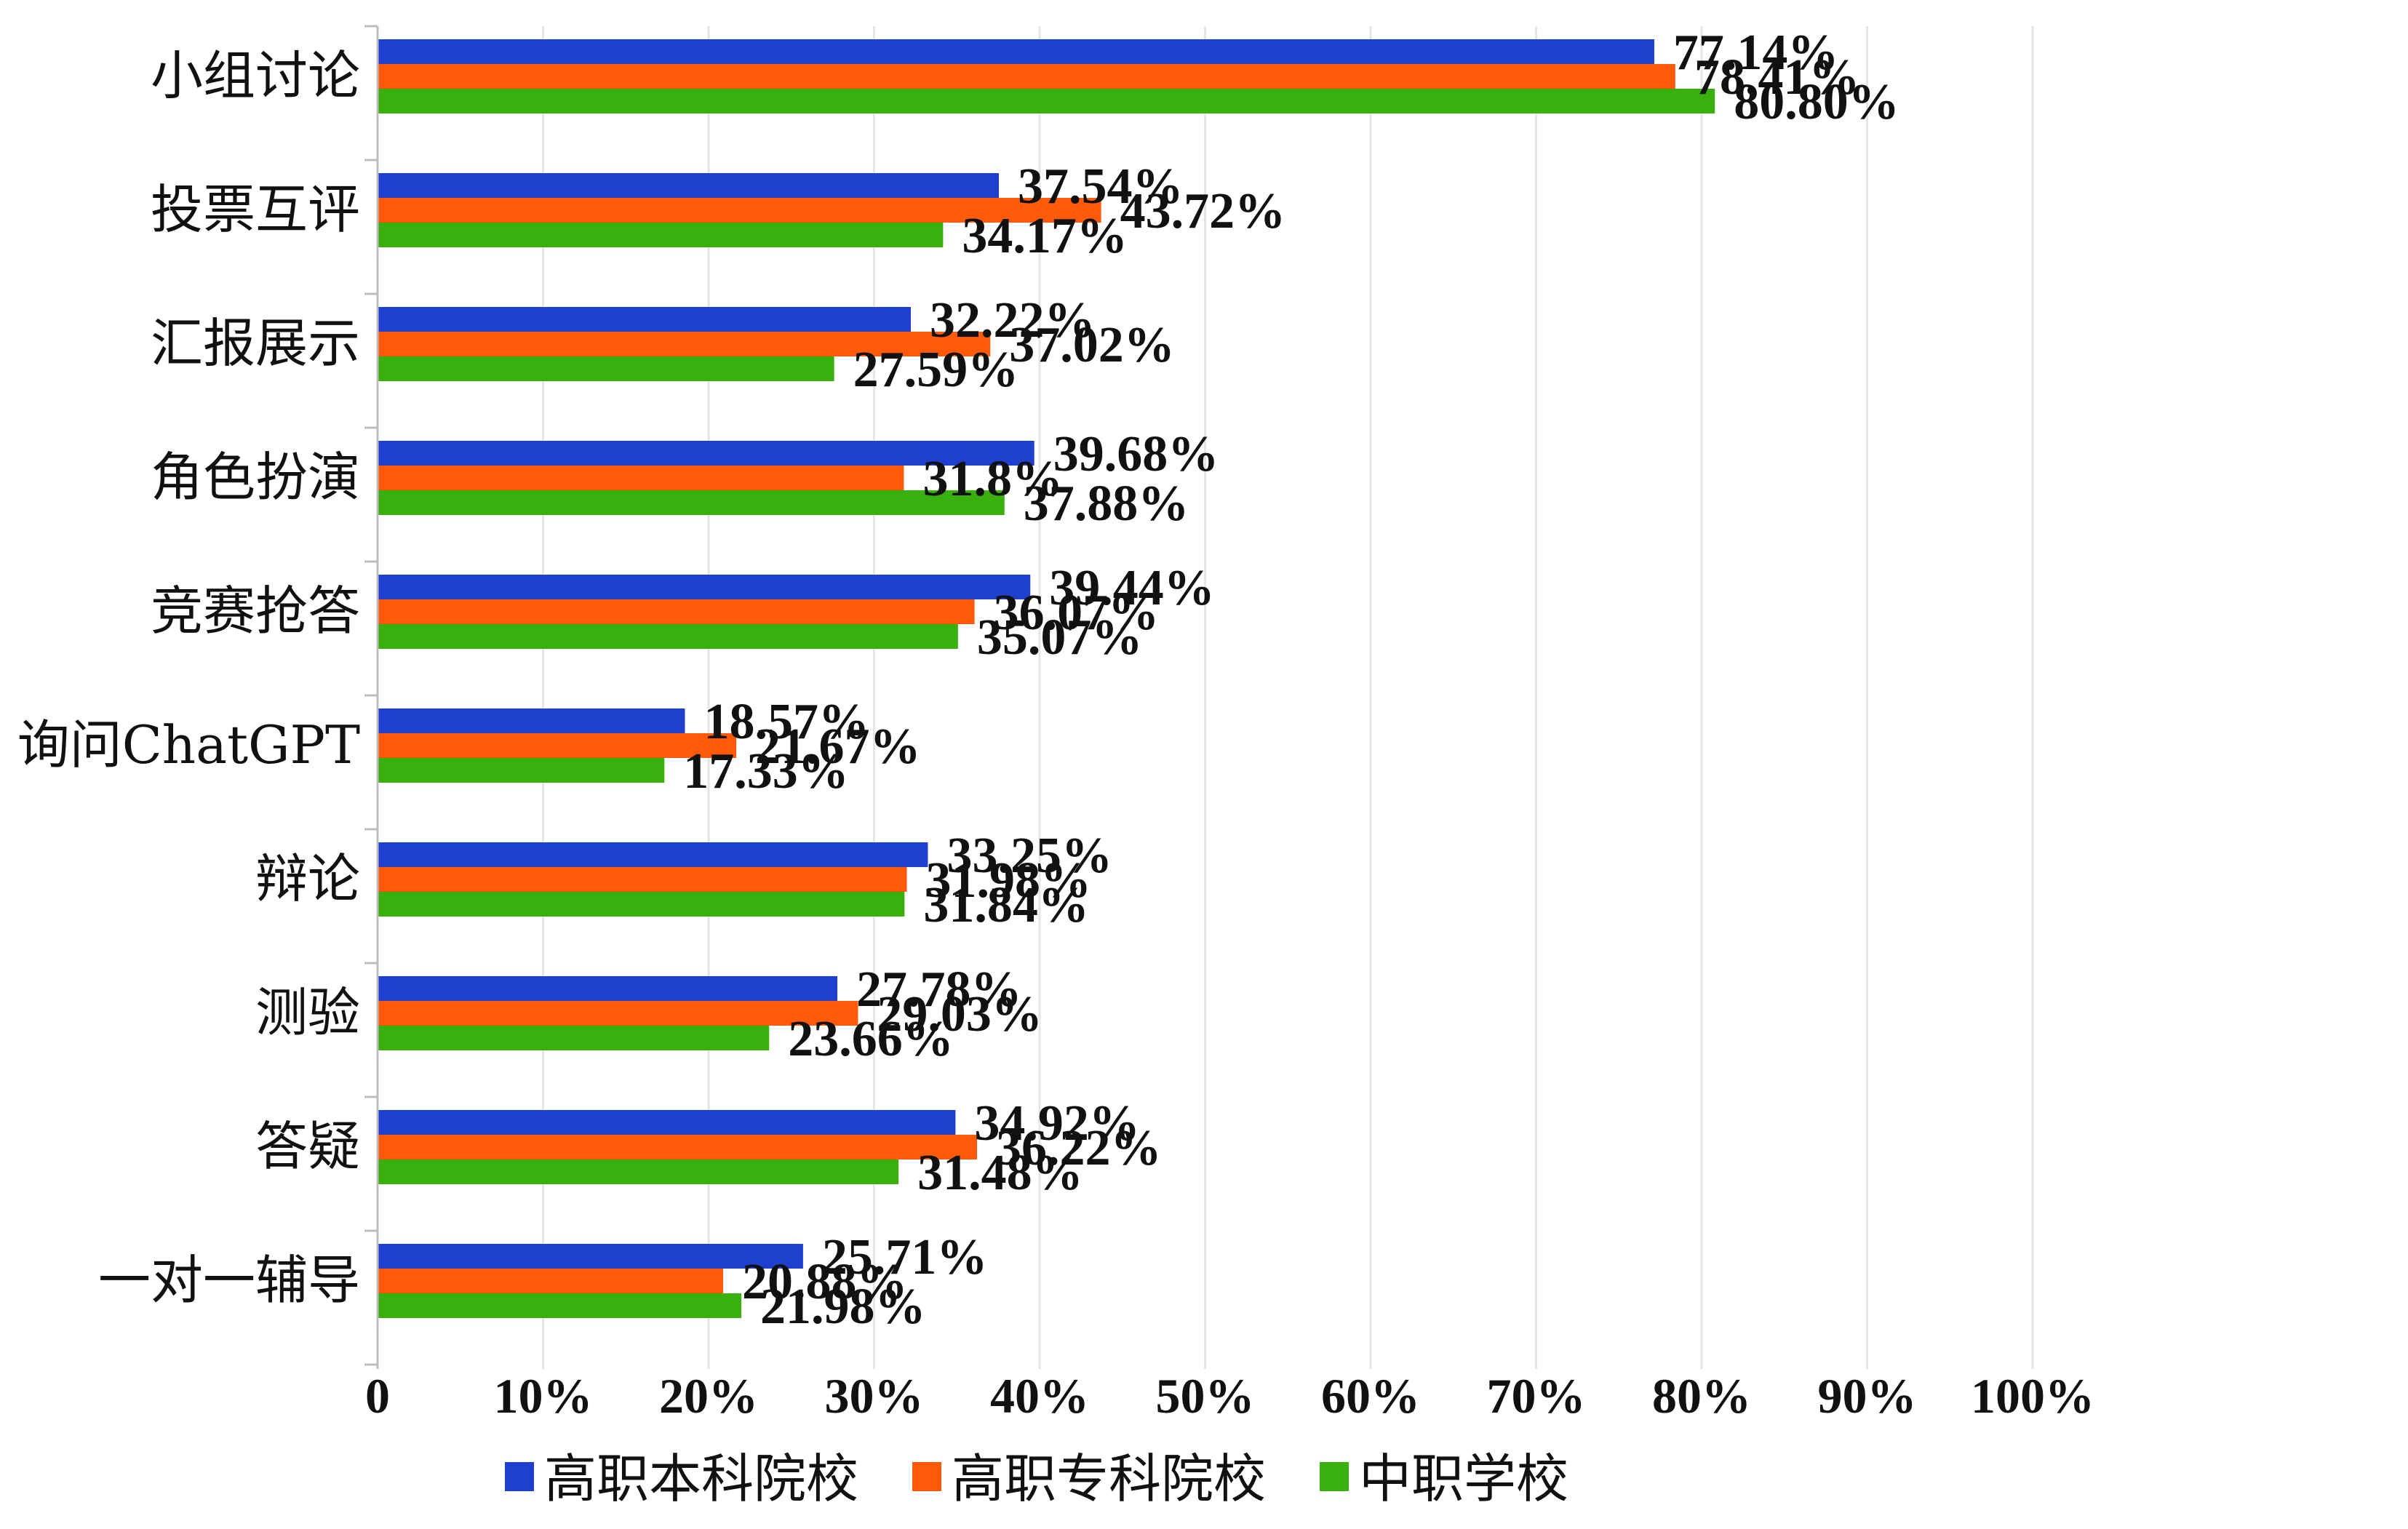  Describe the element at coordinates (543, 1396) in the screenshot. I see `x-tick-label: 10%` at that location.